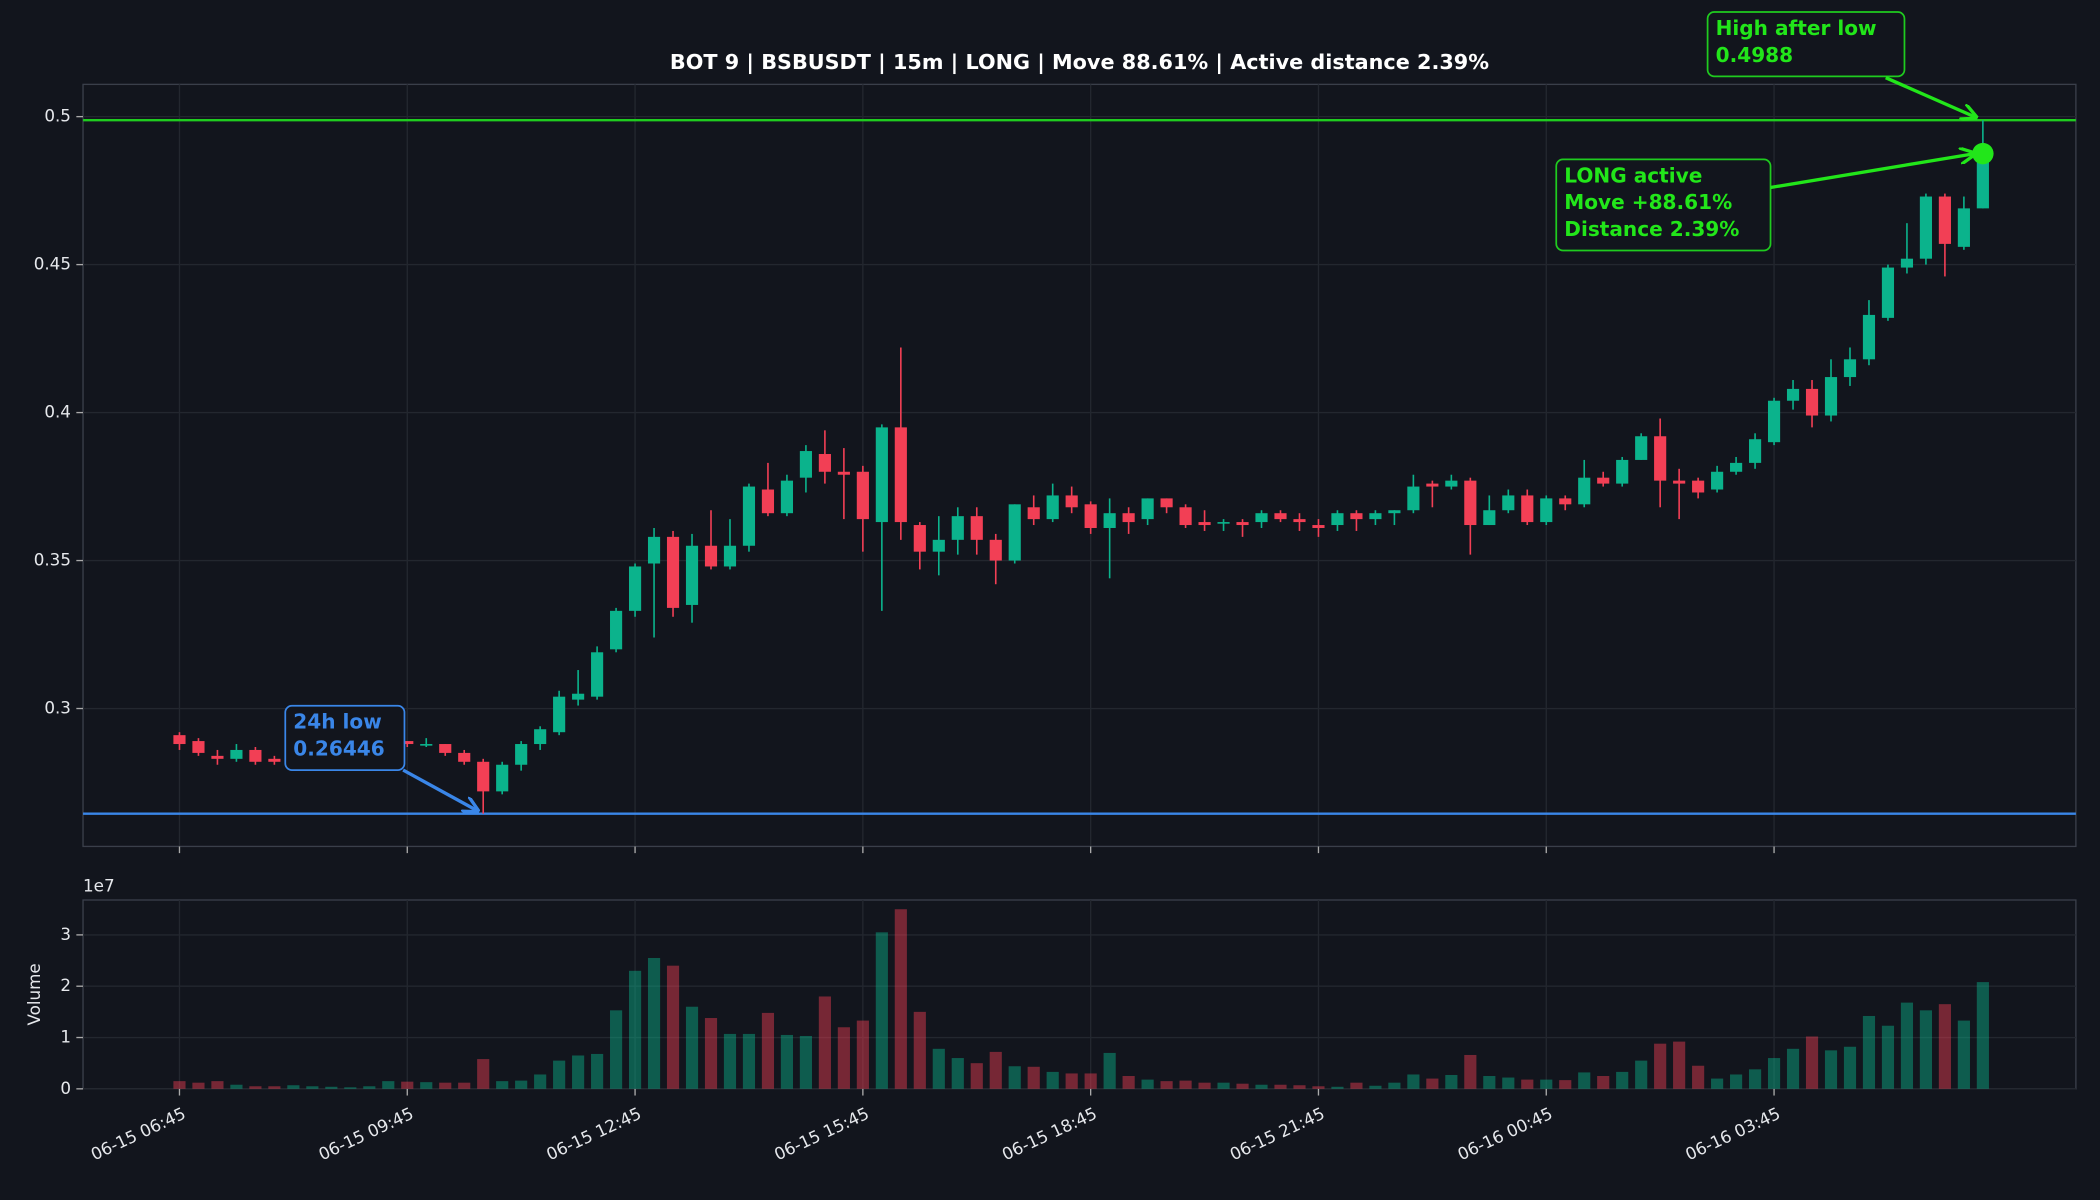 This screenshot has height=1200, width=2100. What do you see at coordinates (65, 985) in the screenshot?
I see `y-tick-label: 2` at bounding box center [65, 985].